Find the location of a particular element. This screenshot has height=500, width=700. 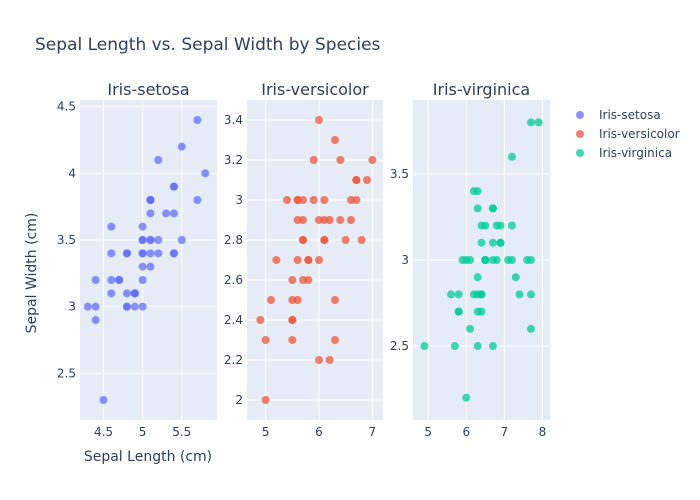

chart-title: Sepal Length vs. Sepal Width by Species is located at coordinates (208, 45).